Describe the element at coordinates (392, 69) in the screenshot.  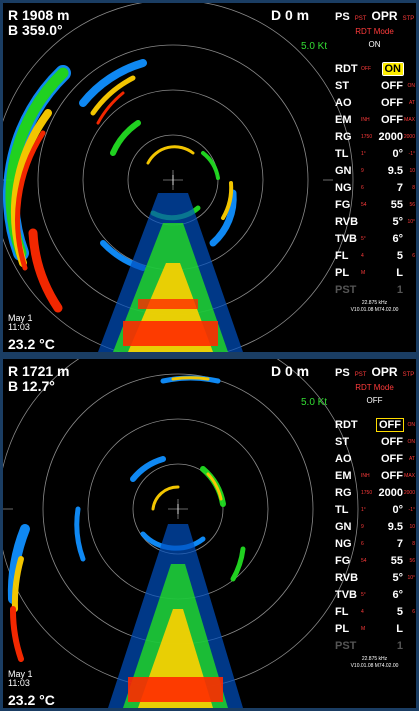
I see `setting-value: ON` at that location.